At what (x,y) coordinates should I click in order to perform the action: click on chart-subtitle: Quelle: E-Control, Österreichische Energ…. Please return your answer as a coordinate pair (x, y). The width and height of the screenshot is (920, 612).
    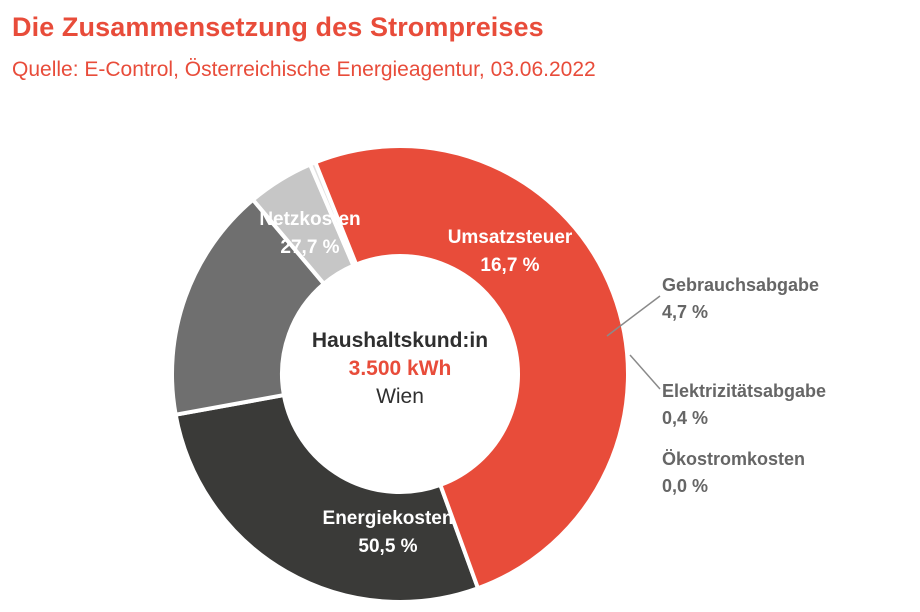
    Looking at the image, I should click on (304, 69).